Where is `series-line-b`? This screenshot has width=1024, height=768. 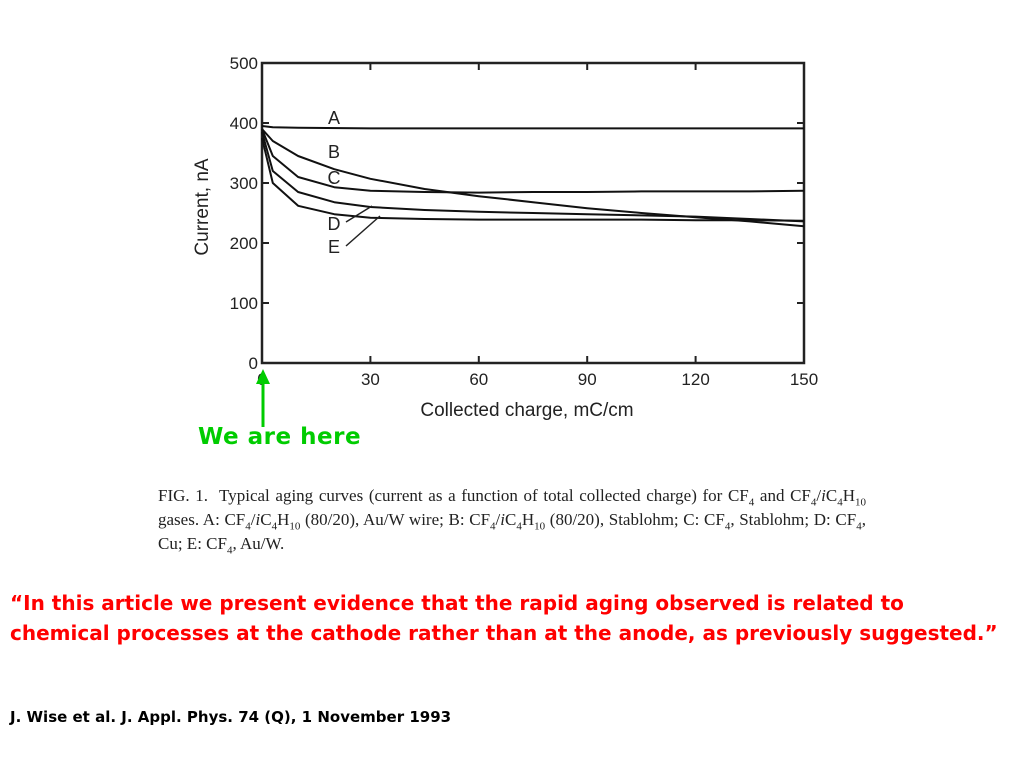
series-line-b is located at coordinates (533, 178).